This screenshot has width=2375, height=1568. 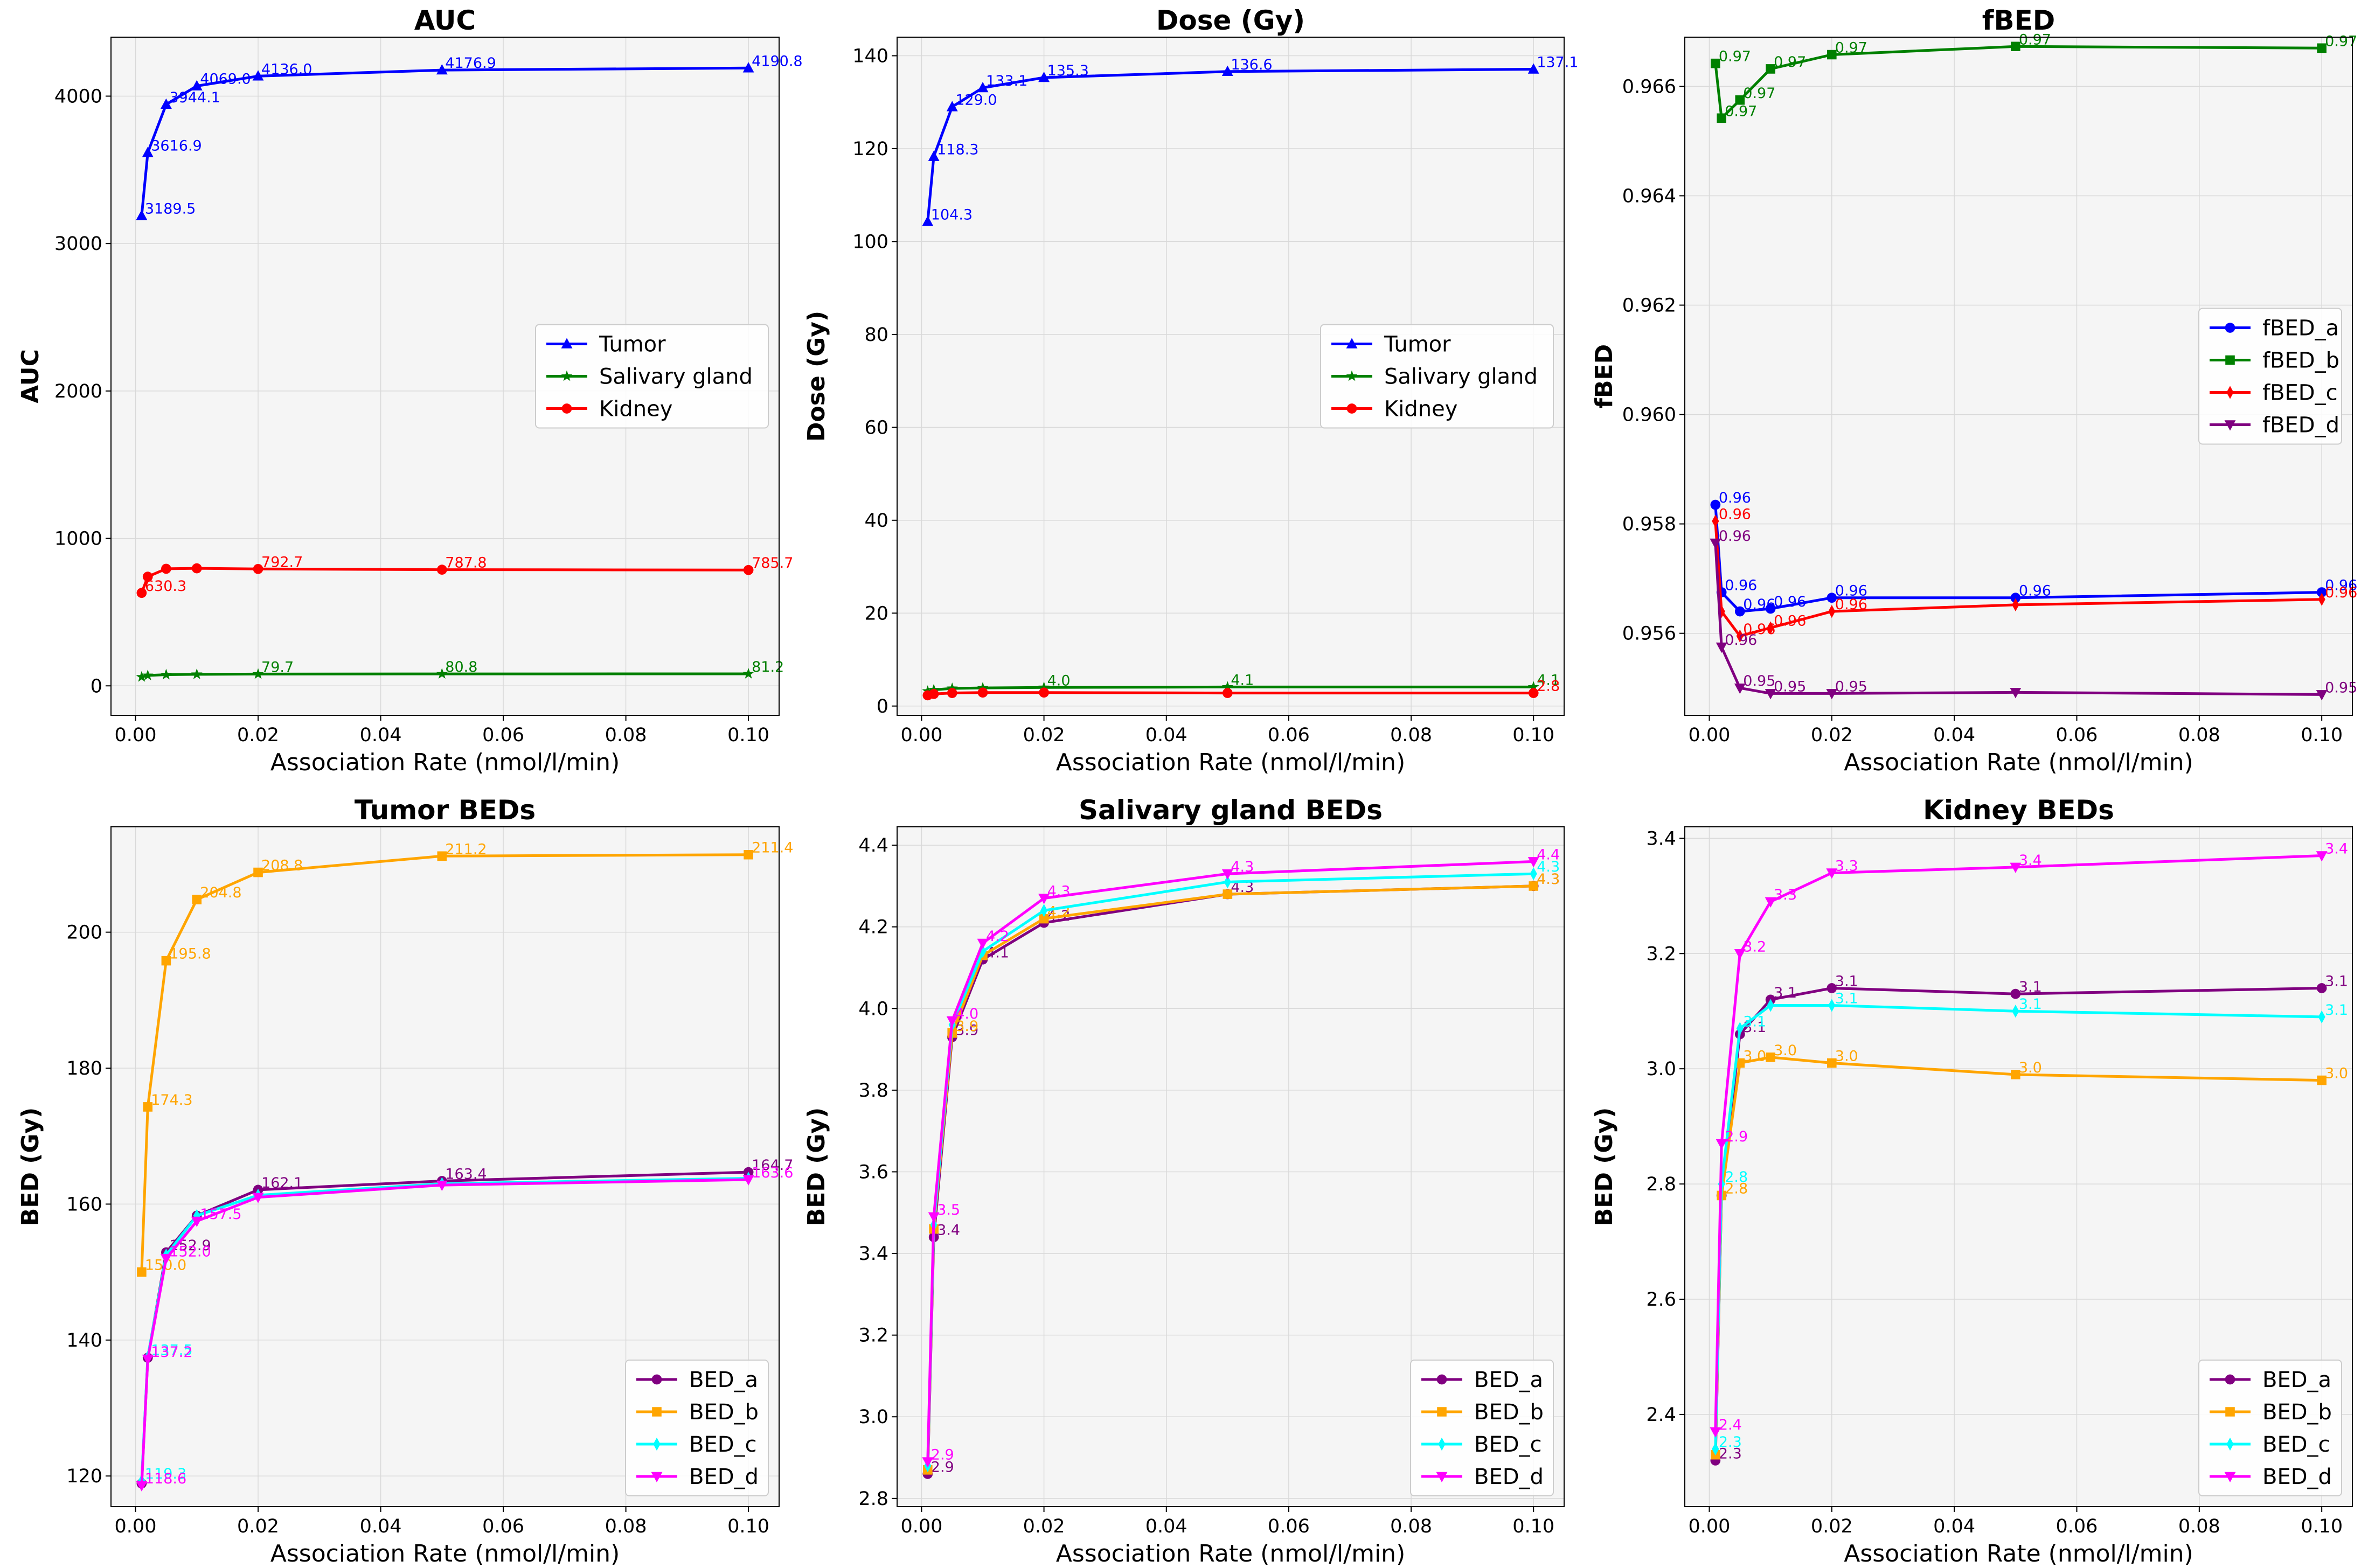 What do you see at coordinates (1755, 946) in the screenshot?
I see `data-label: 3.2` at bounding box center [1755, 946].